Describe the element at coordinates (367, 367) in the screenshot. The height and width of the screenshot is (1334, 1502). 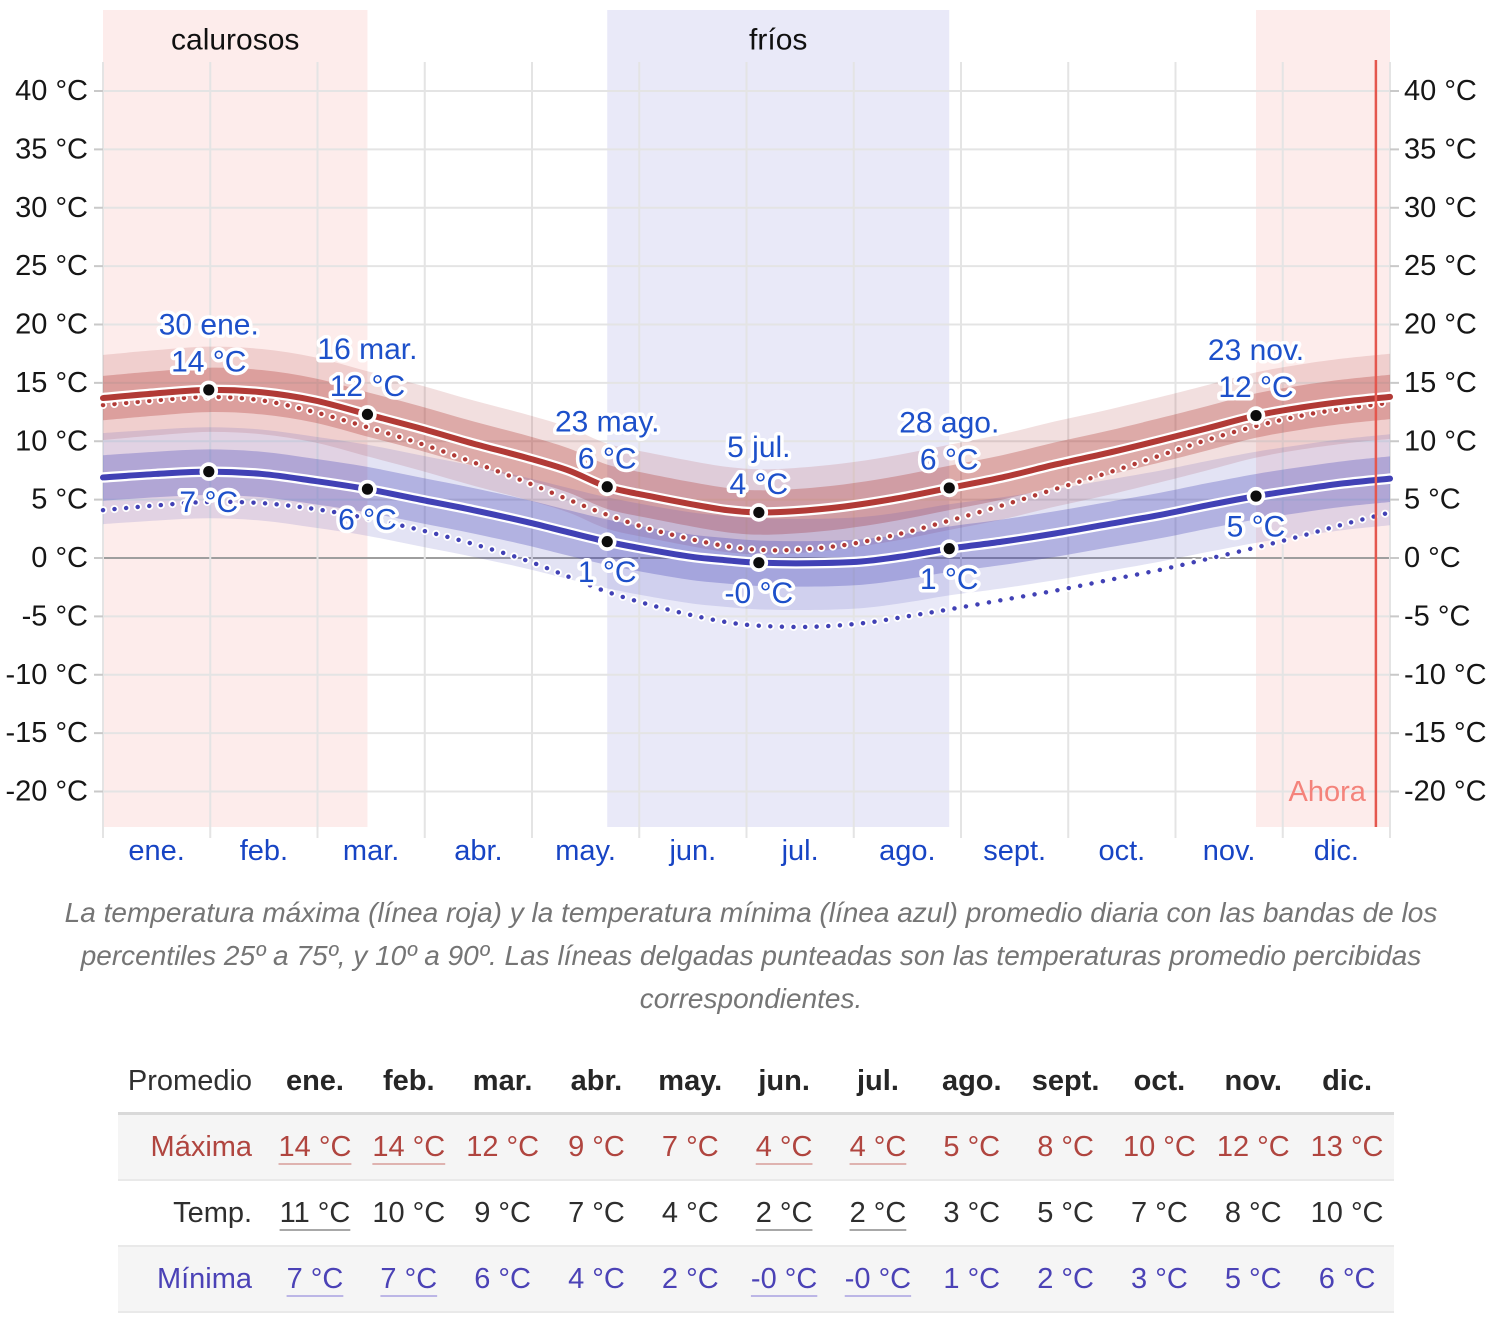
I see `annotation-max: 16 mar. 12 °C` at that location.